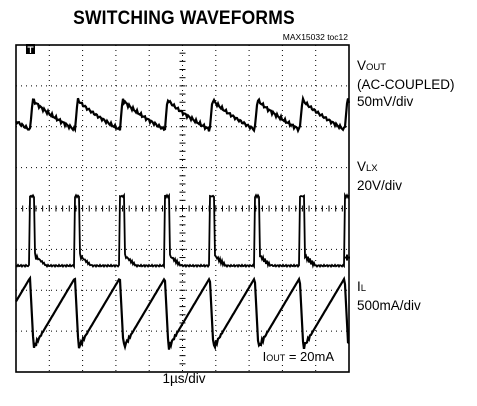 The width and height of the screenshot is (477, 406). Describe the element at coordinates (184, 18) in the screenshot. I see `chart-title: SWITCHING WAVEFORMS` at that location.